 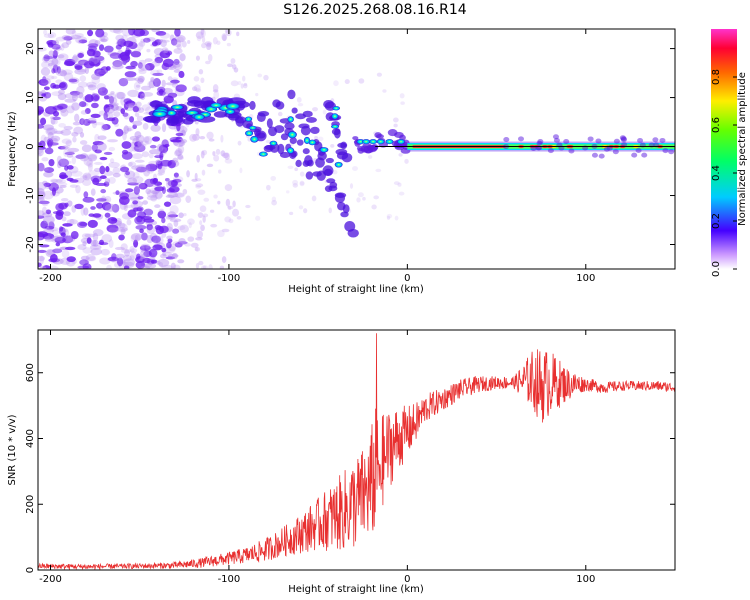 I want to click on snr-y-tick-label: 600, so click(x=30, y=372).